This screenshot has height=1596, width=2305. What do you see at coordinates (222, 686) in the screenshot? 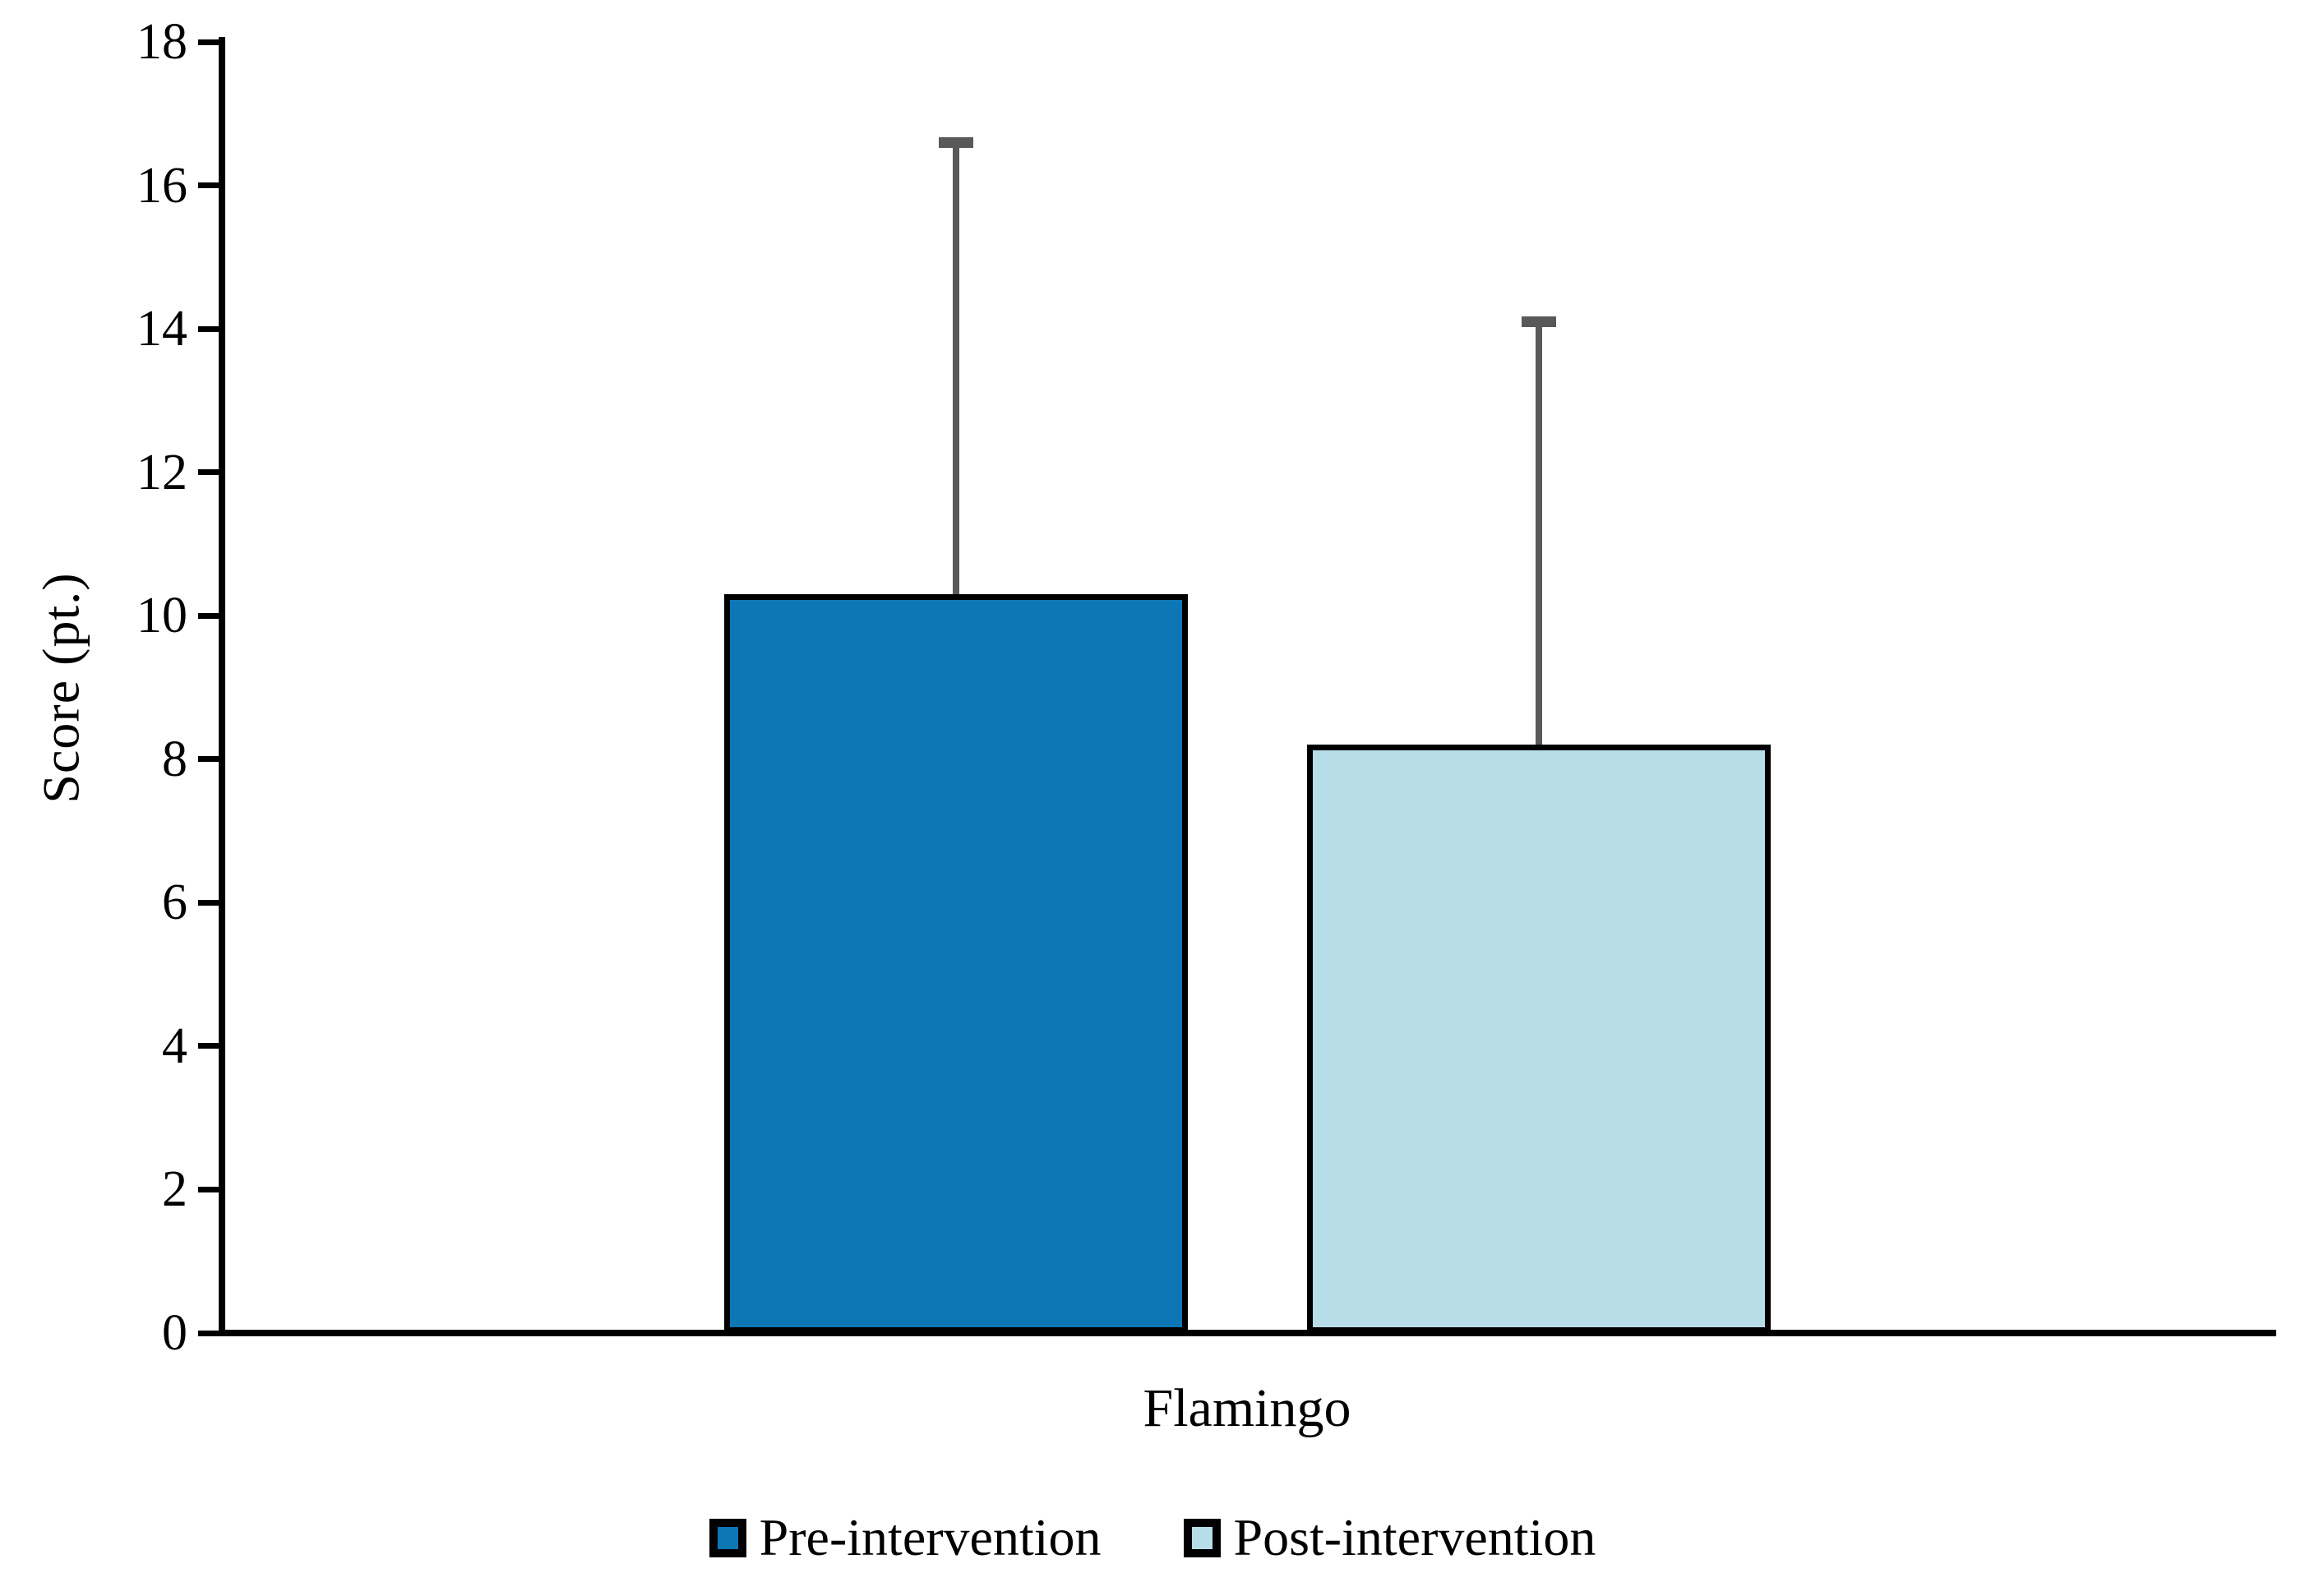
I see `y-axis-line` at bounding box center [222, 686].